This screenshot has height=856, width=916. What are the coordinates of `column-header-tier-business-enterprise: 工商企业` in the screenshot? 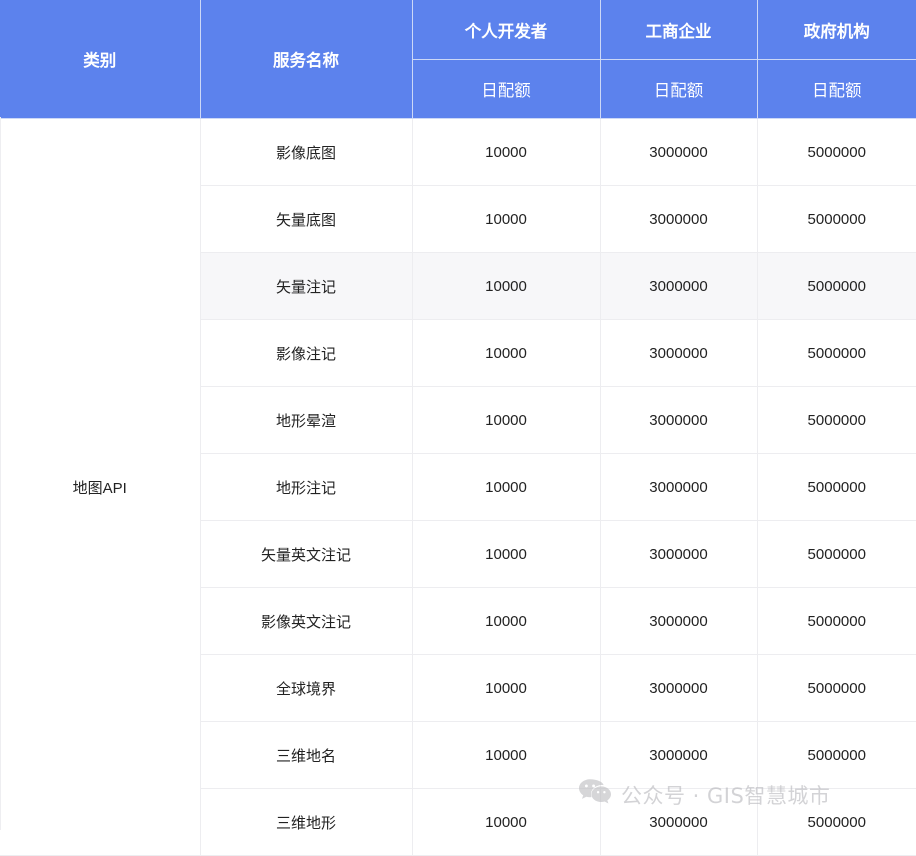 It's located at (679, 30).